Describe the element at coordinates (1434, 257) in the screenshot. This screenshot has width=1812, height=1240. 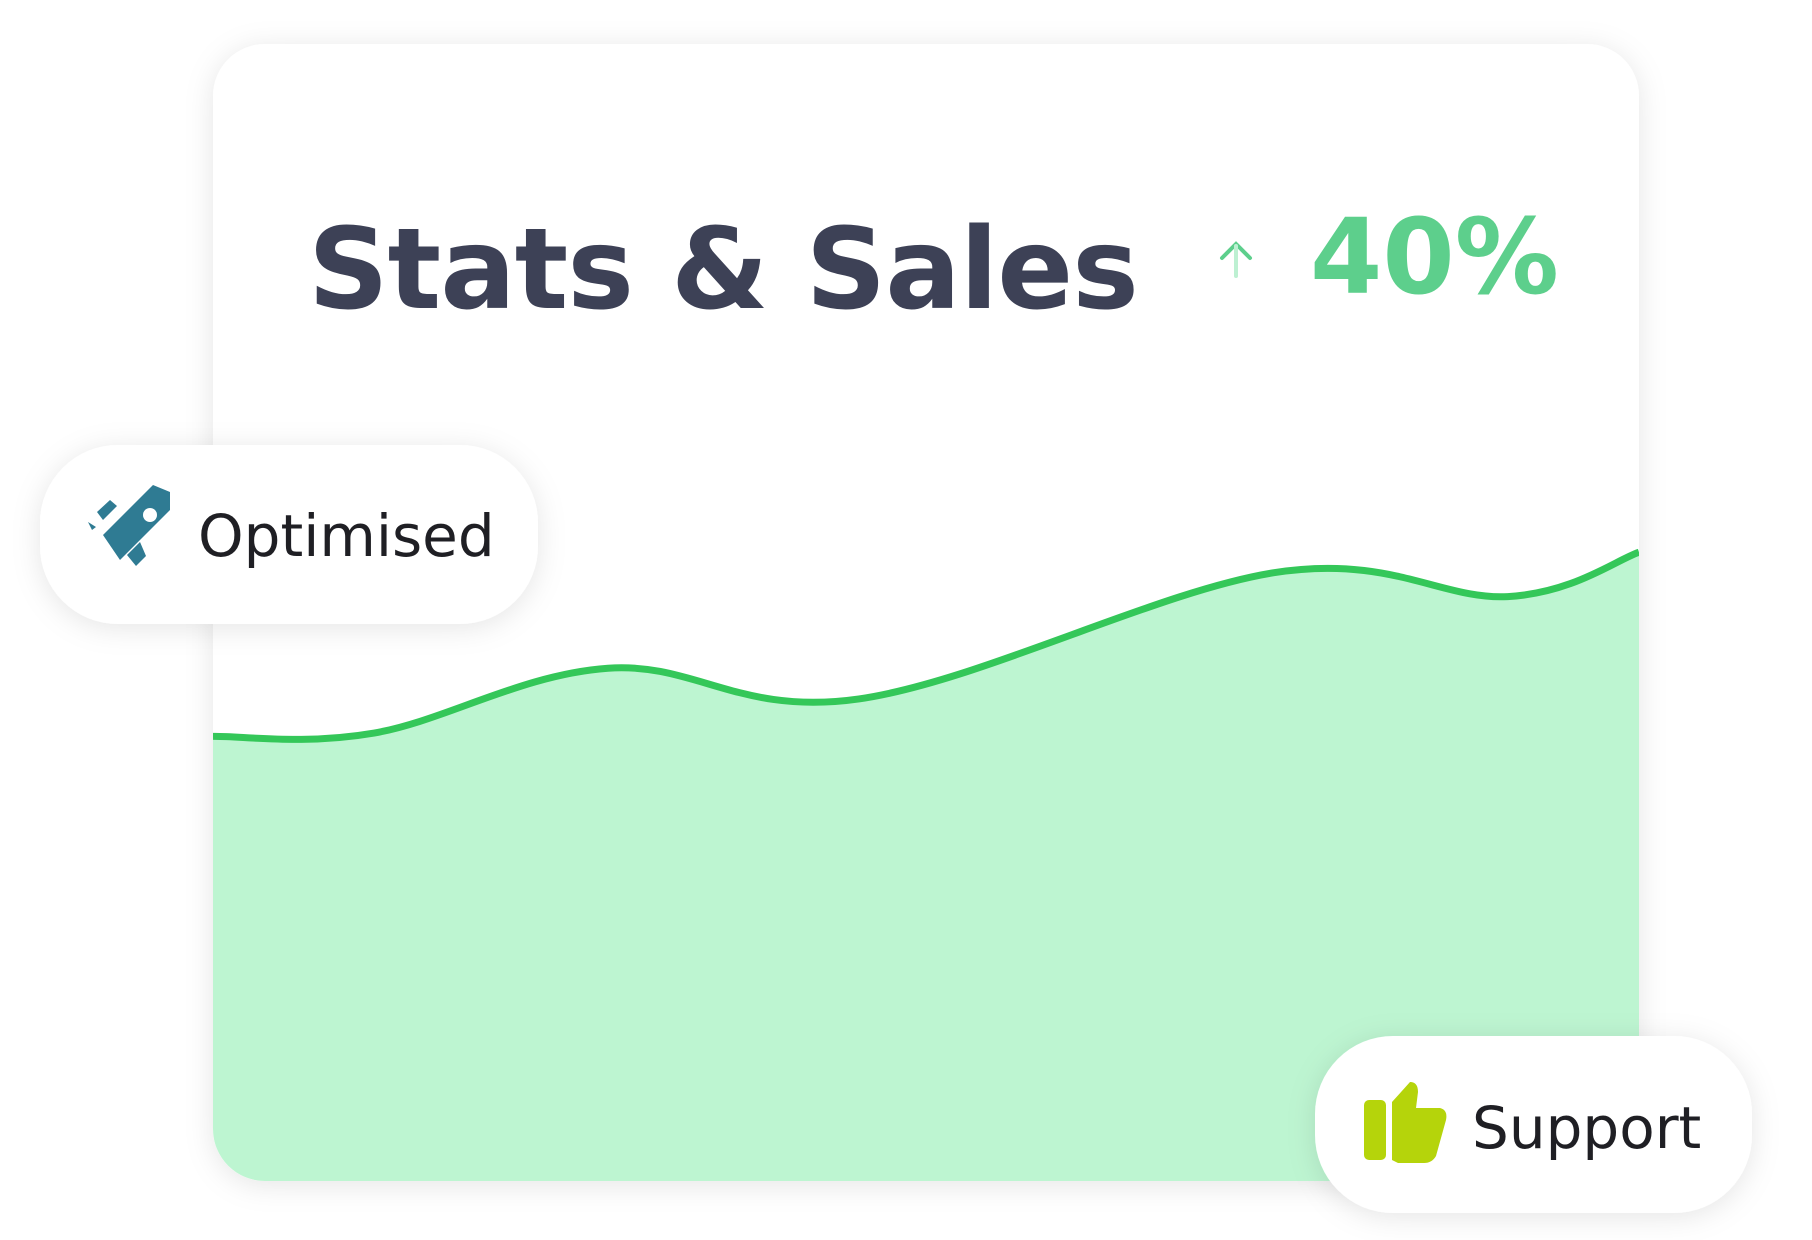
I see `change-value: 40%` at that location.